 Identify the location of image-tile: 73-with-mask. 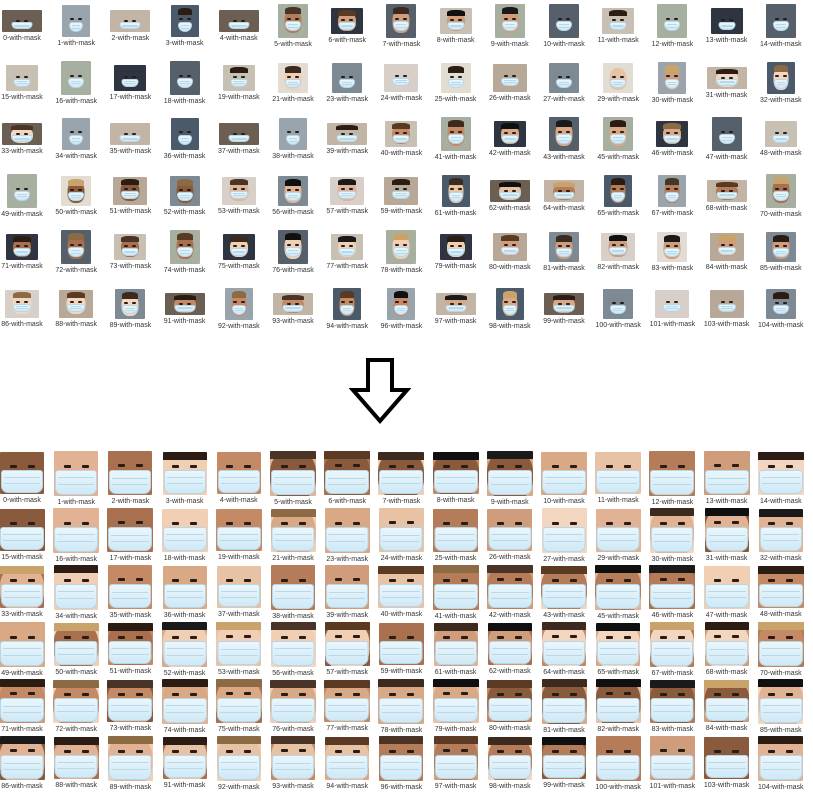
(130, 250).